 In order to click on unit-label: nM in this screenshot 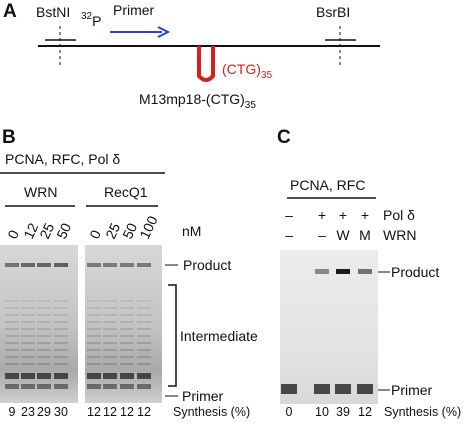, I will do `click(191, 231)`.